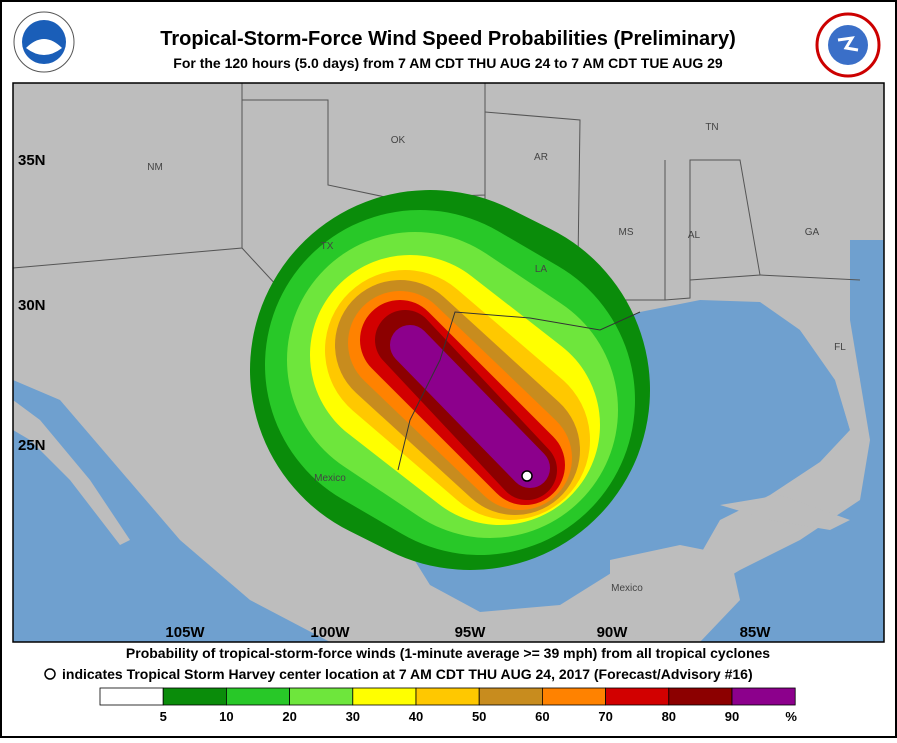  What do you see at coordinates (479, 716) in the screenshot?
I see `legend-tick-label: 50` at bounding box center [479, 716].